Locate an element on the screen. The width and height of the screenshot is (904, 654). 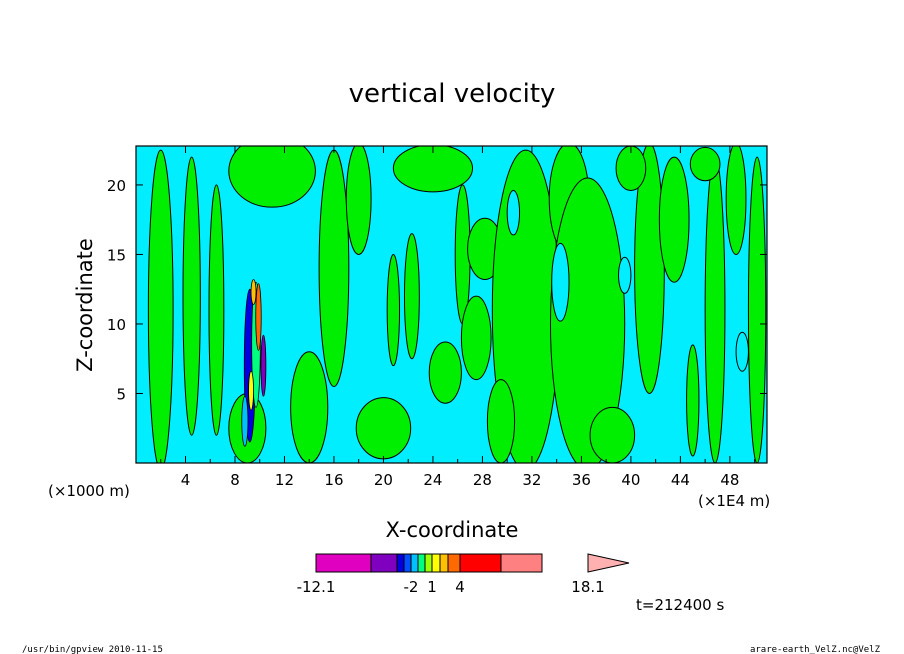
colorbar-level-label: -12.1 is located at coordinates (316, 587).